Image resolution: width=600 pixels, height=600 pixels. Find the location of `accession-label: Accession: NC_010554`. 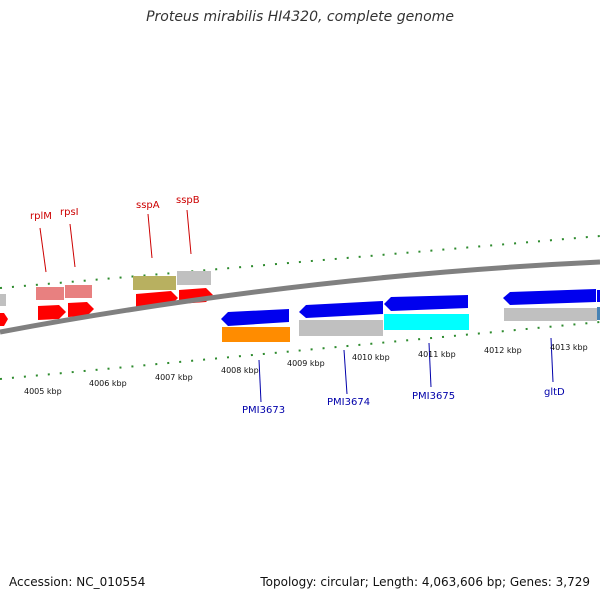

accession-label: Accession: NC_010554 is located at coordinates (77, 582).